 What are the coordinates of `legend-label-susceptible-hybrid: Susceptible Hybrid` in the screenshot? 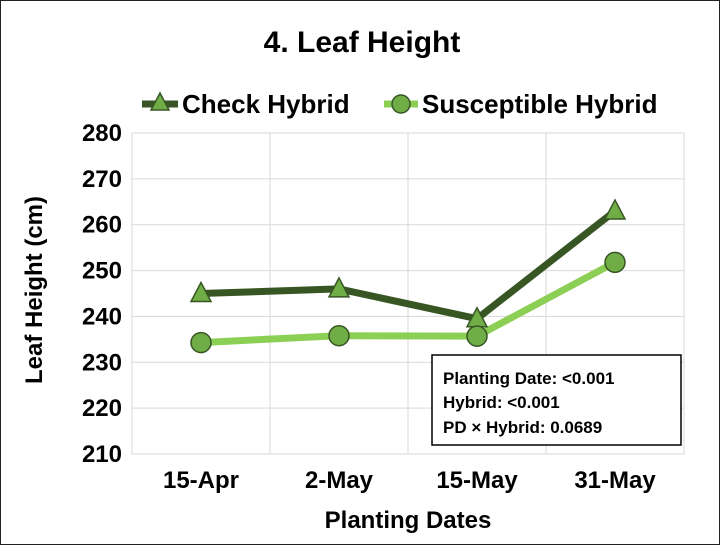 It's located at (540, 104).